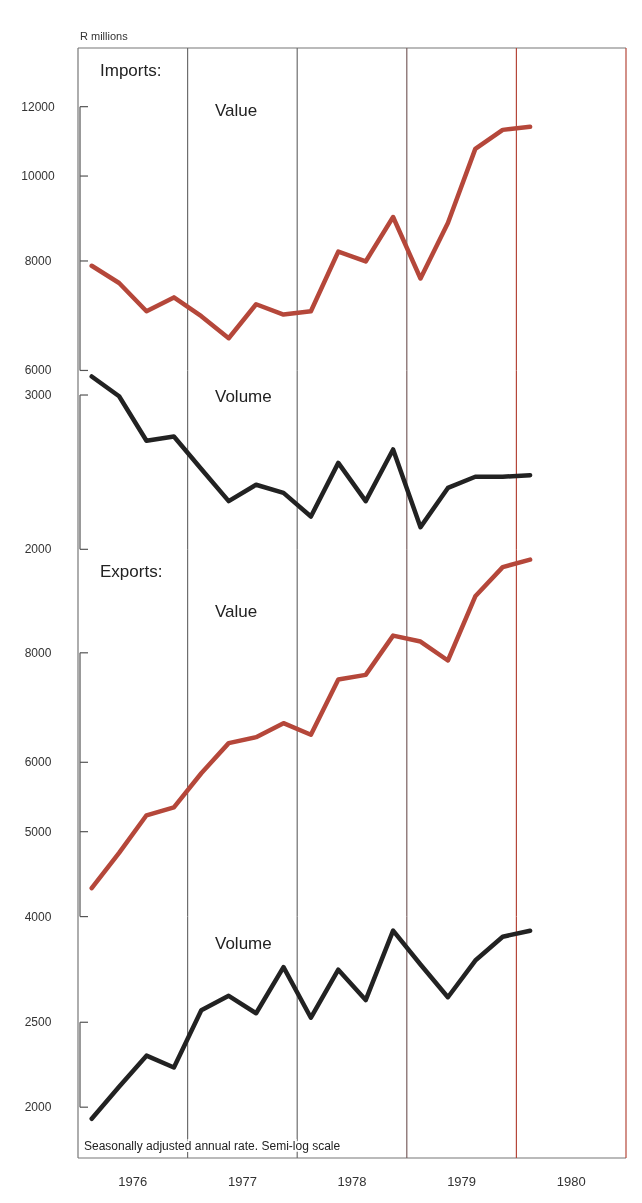  What do you see at coordinates (131, 70) in the screenshot?
I see `text: Imports:` at bounding box center [131, 70].